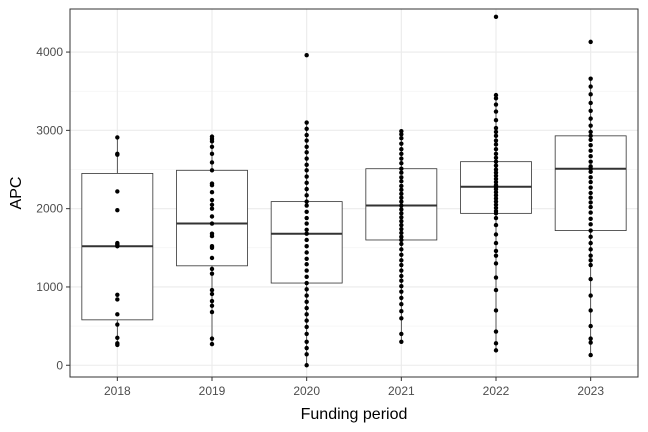 The image size is (648, 432). I want to click on x-tick-label: 2023, so click(590, 391).